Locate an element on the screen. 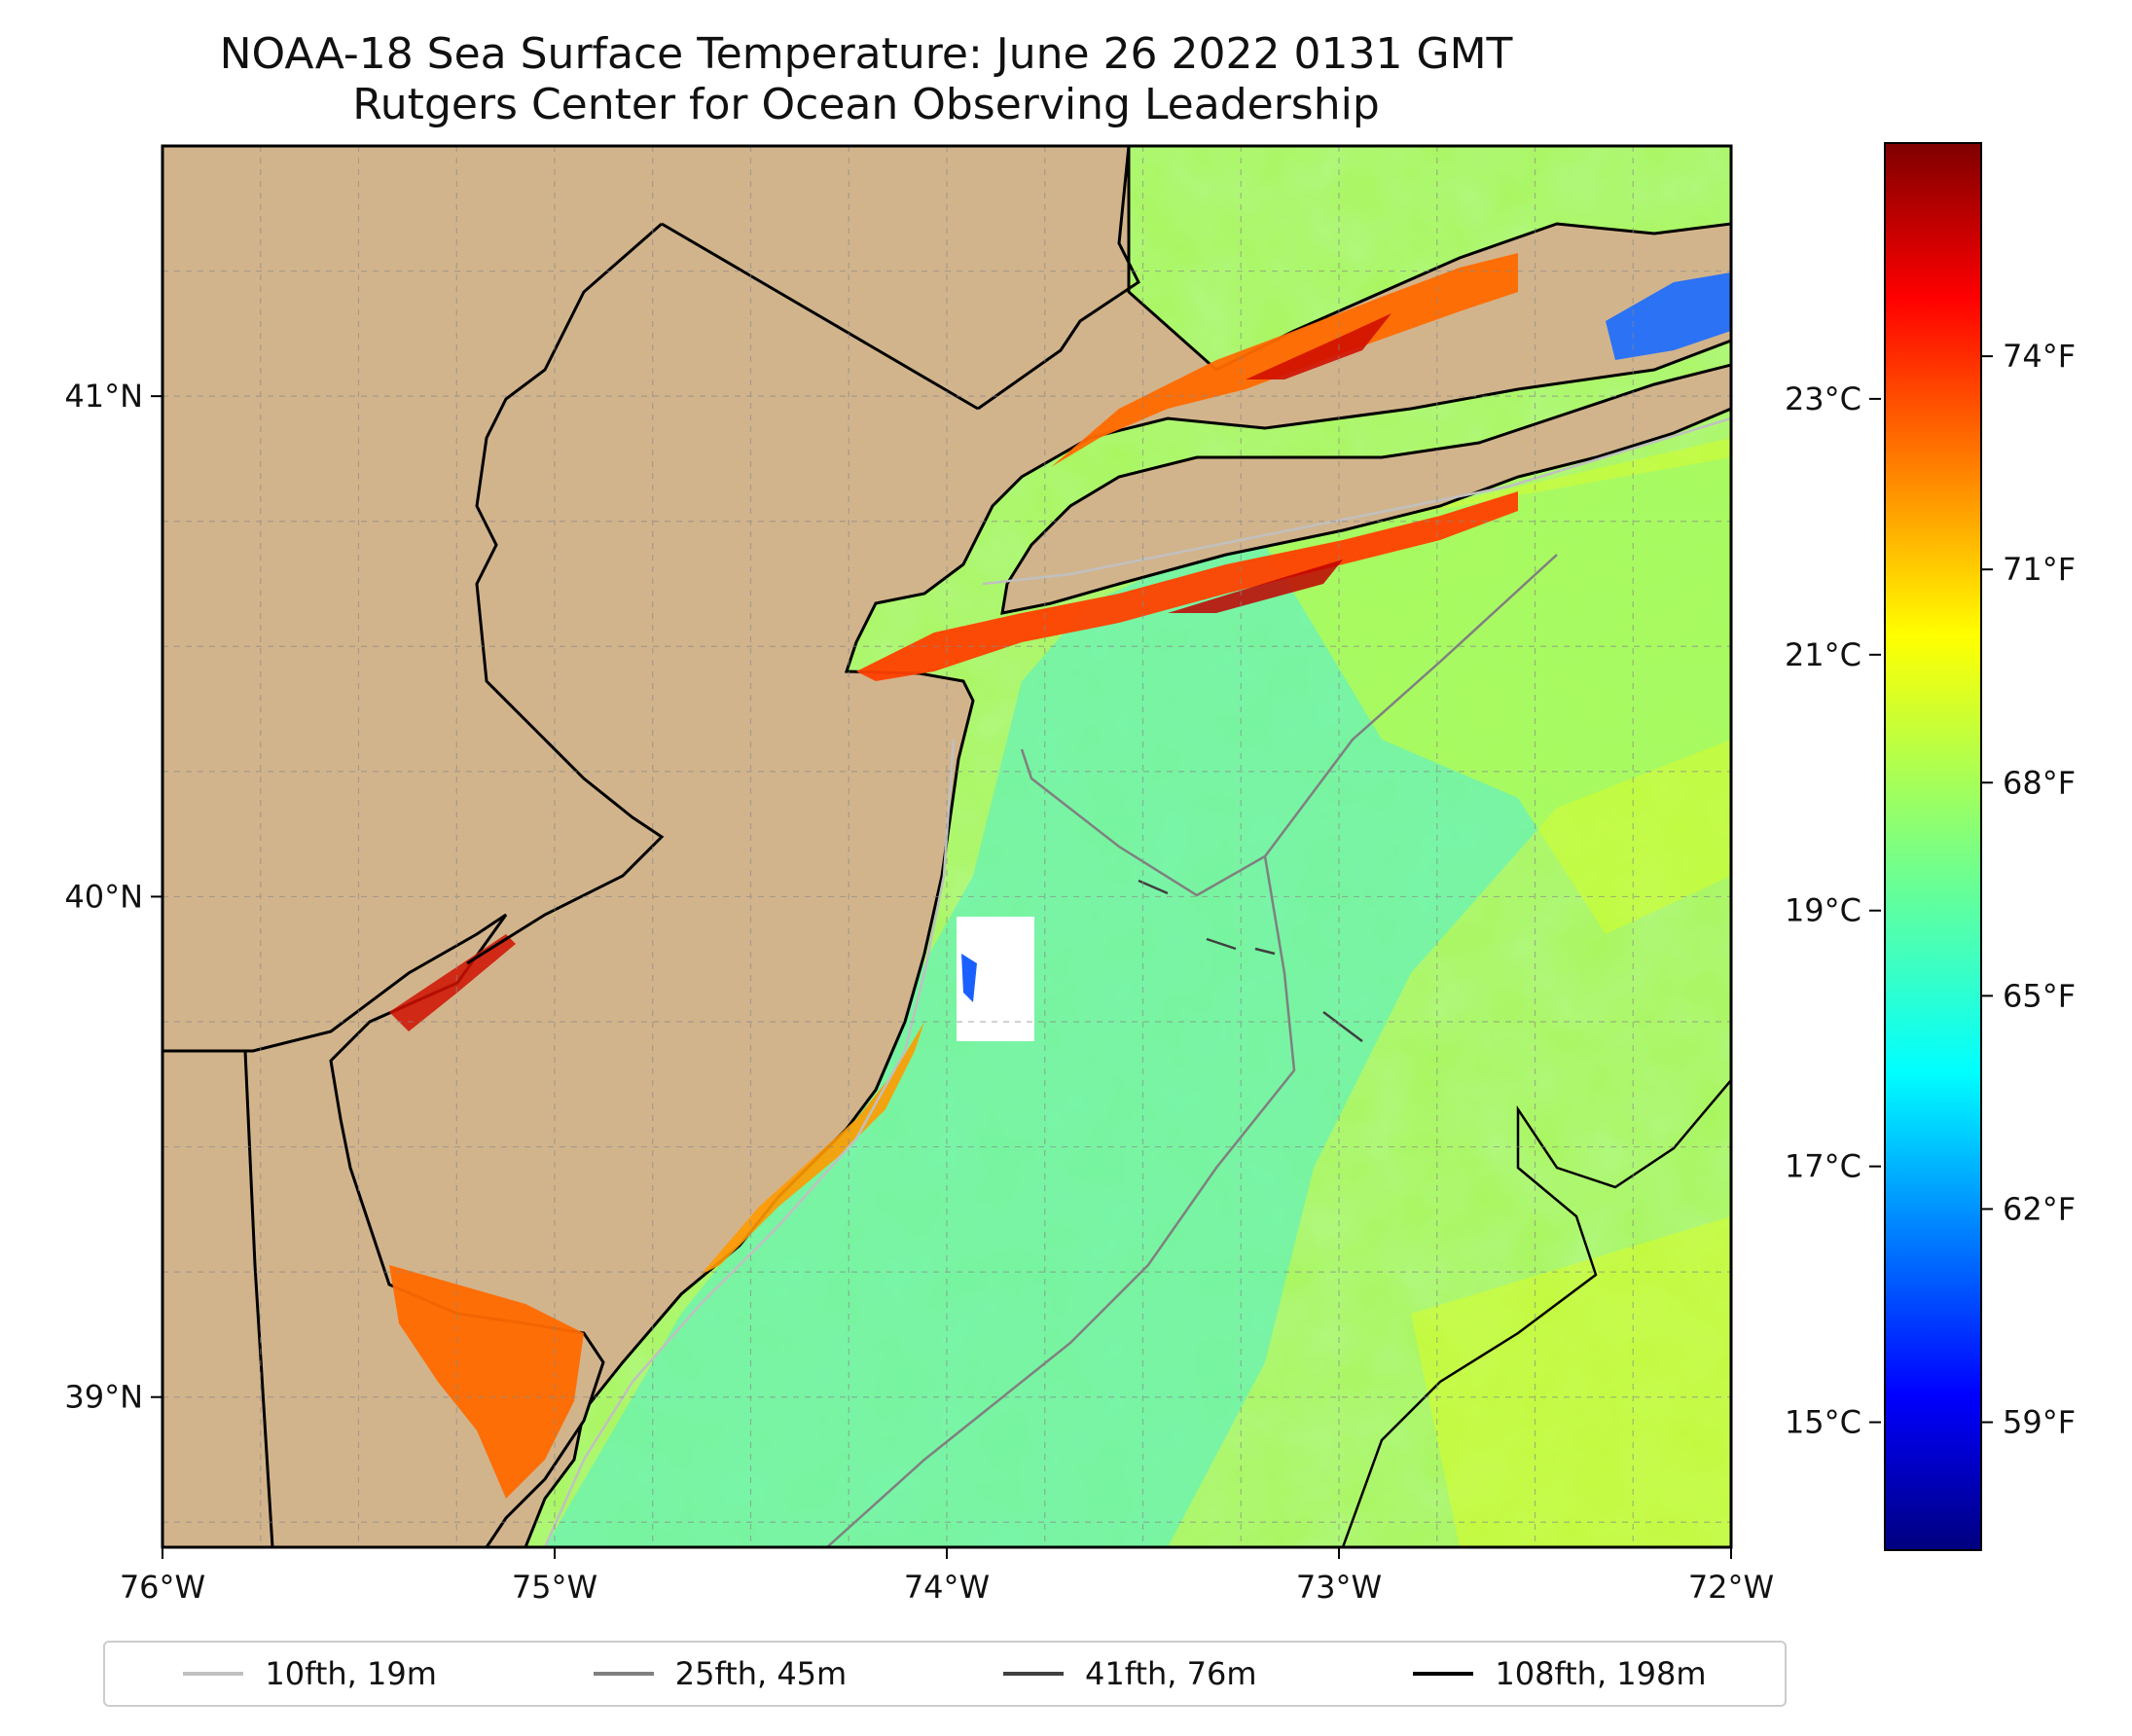 This screenshot has height=1736, width=2132. lon-tick-label: 72°W is located at coordinates (1731, 1588).